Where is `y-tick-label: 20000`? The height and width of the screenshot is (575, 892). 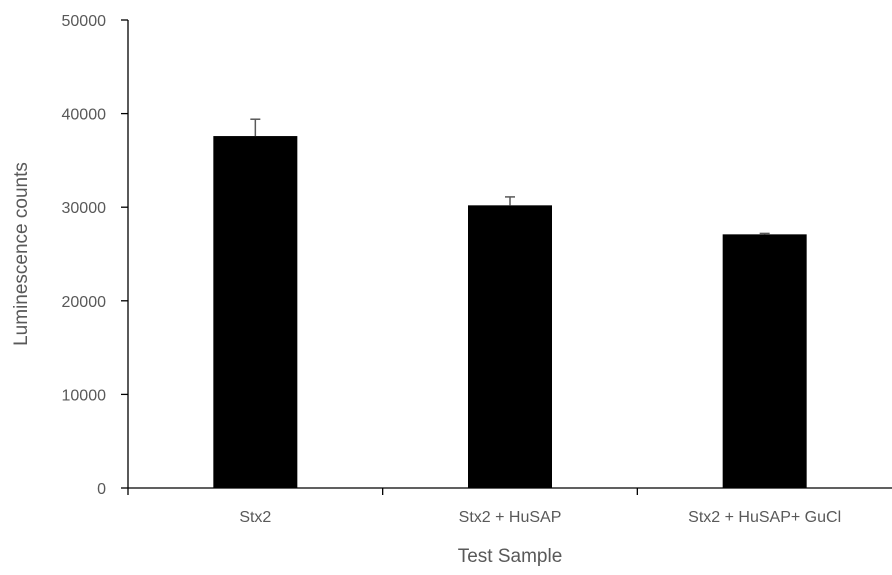 y-tick-label: 20000 is located at coordinates (84, 302).